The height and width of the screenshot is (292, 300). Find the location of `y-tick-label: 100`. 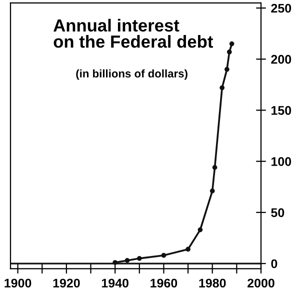

y-tick-label: 100 is located at coordinates (282, 161).